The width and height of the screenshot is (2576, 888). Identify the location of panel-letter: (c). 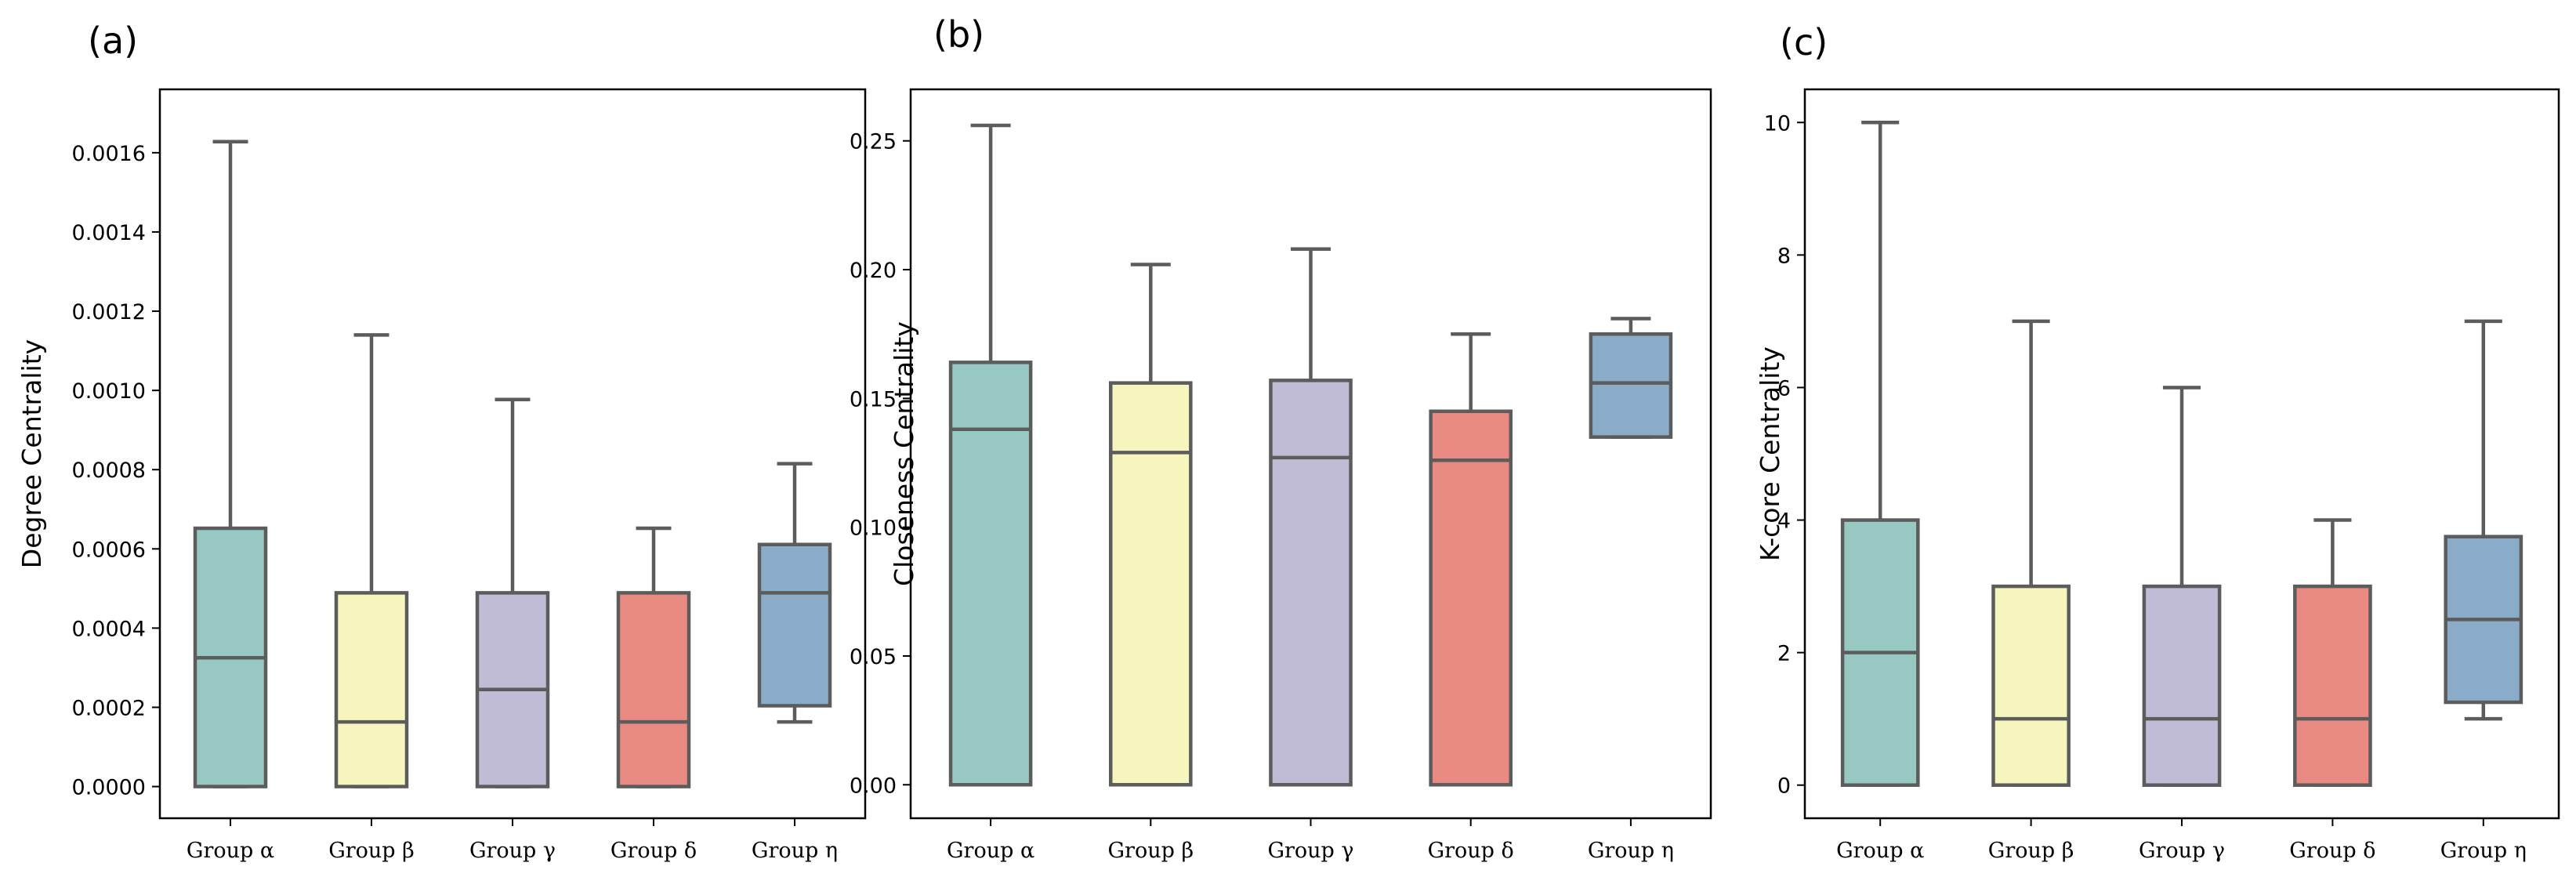
(1804, 42).